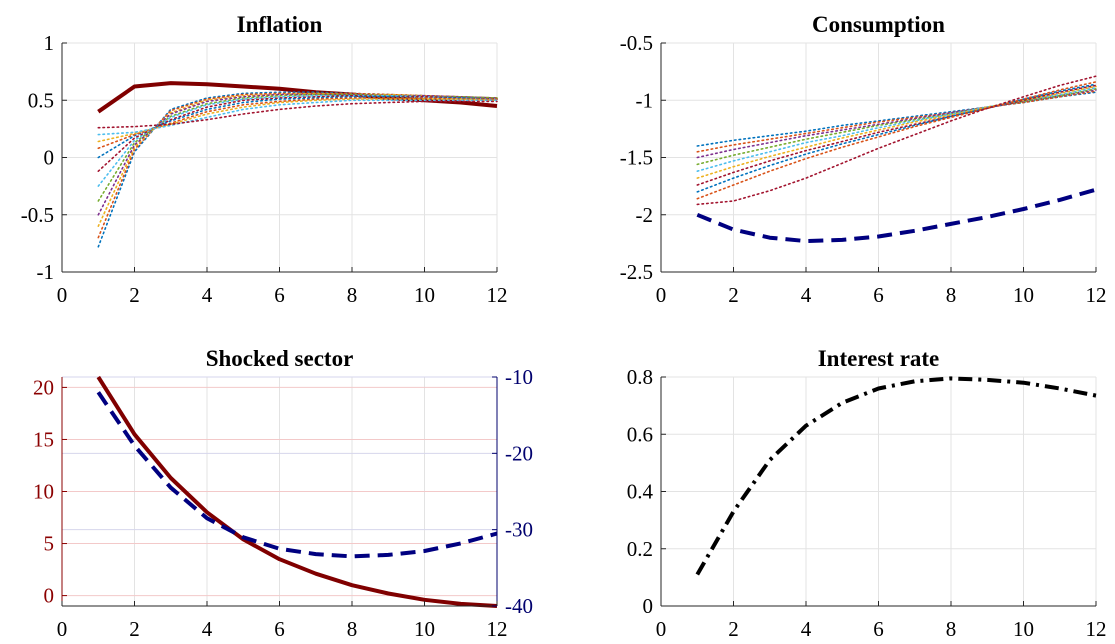  Describe the element at coordinates (519, 530) in the screenshot. I see `y2-tick-label: -30` at that location.